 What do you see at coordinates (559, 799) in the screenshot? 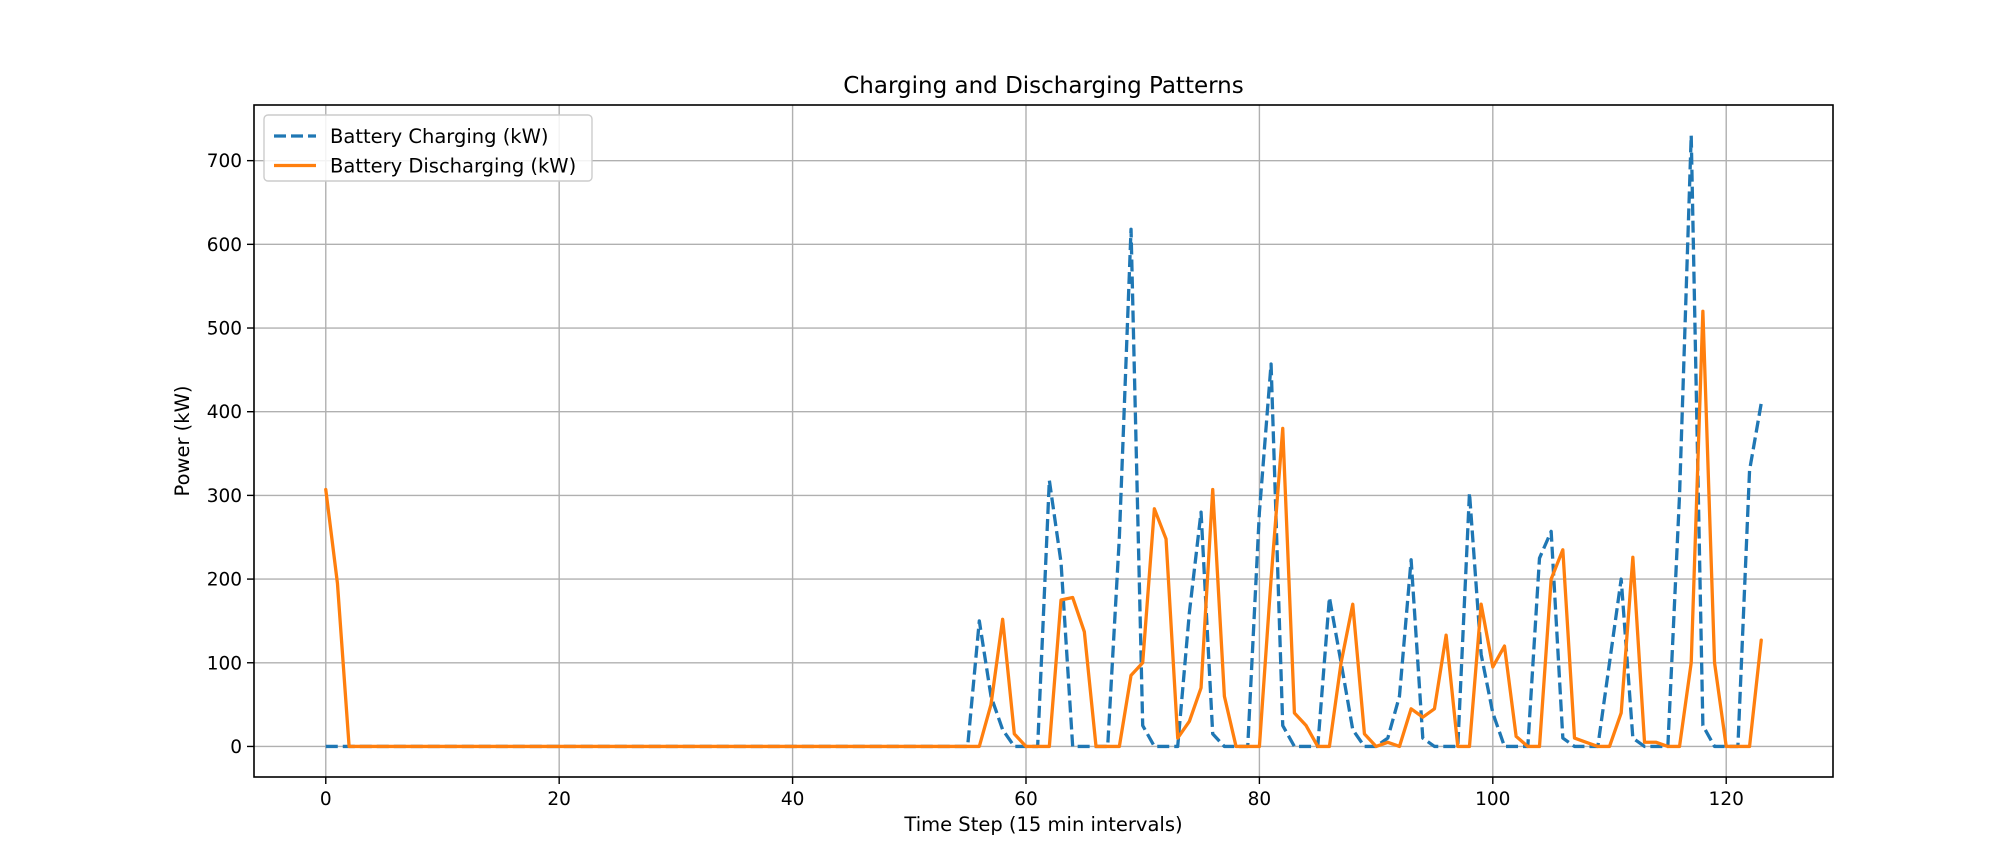
I see `x-tick-label: 20` at bounding box center [559, 799].